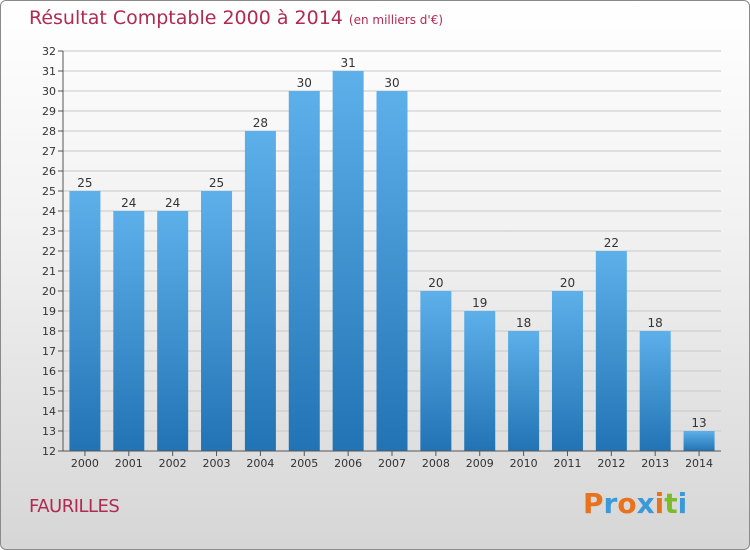 The height and width of the screenshot is (550, 750). What do you see at coordinates (348, 463) in the screenshot?
I see `x-tick-label: 2006` at bounding box center [348, 463].